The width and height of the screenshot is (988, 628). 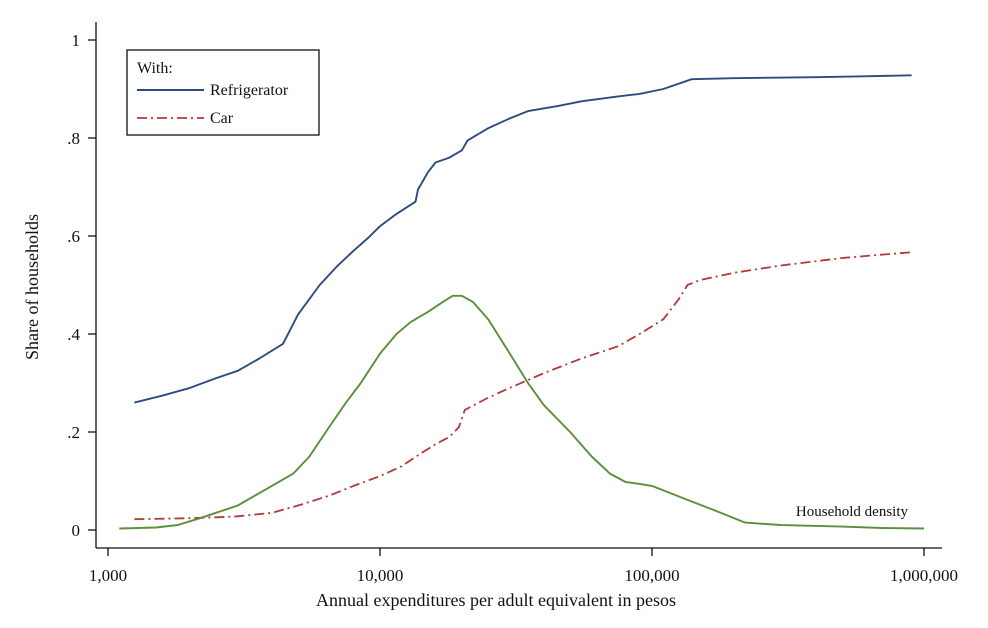 What do you see at coordinates (249, 90) in the screenshot?
I see `legend-label-refrigerator: Refrigerator` at bounding box center [249, 90].